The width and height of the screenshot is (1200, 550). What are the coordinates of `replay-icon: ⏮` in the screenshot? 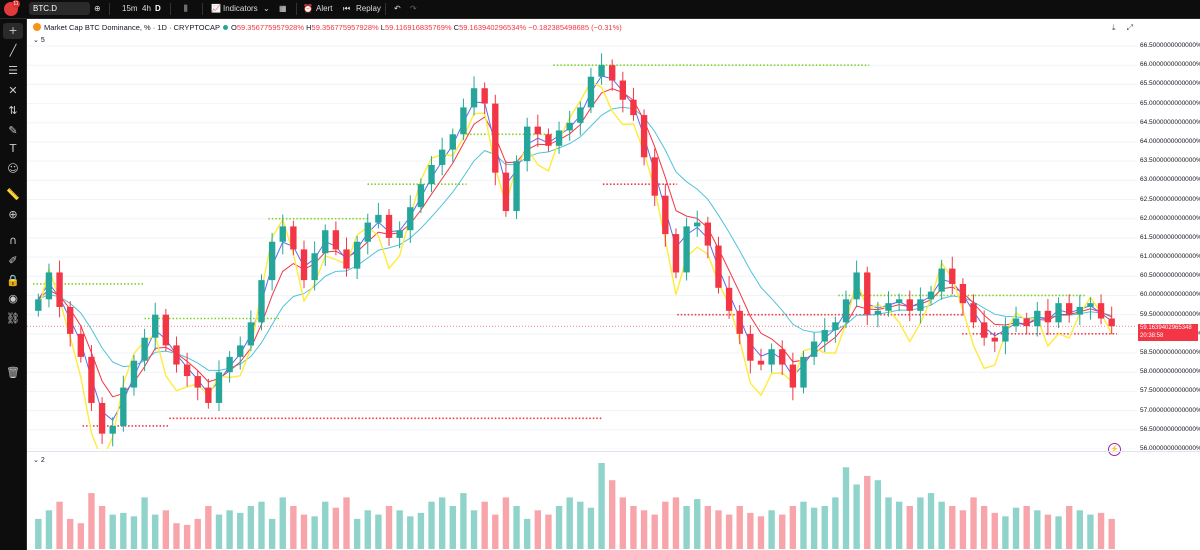 It's located at (347, 8).